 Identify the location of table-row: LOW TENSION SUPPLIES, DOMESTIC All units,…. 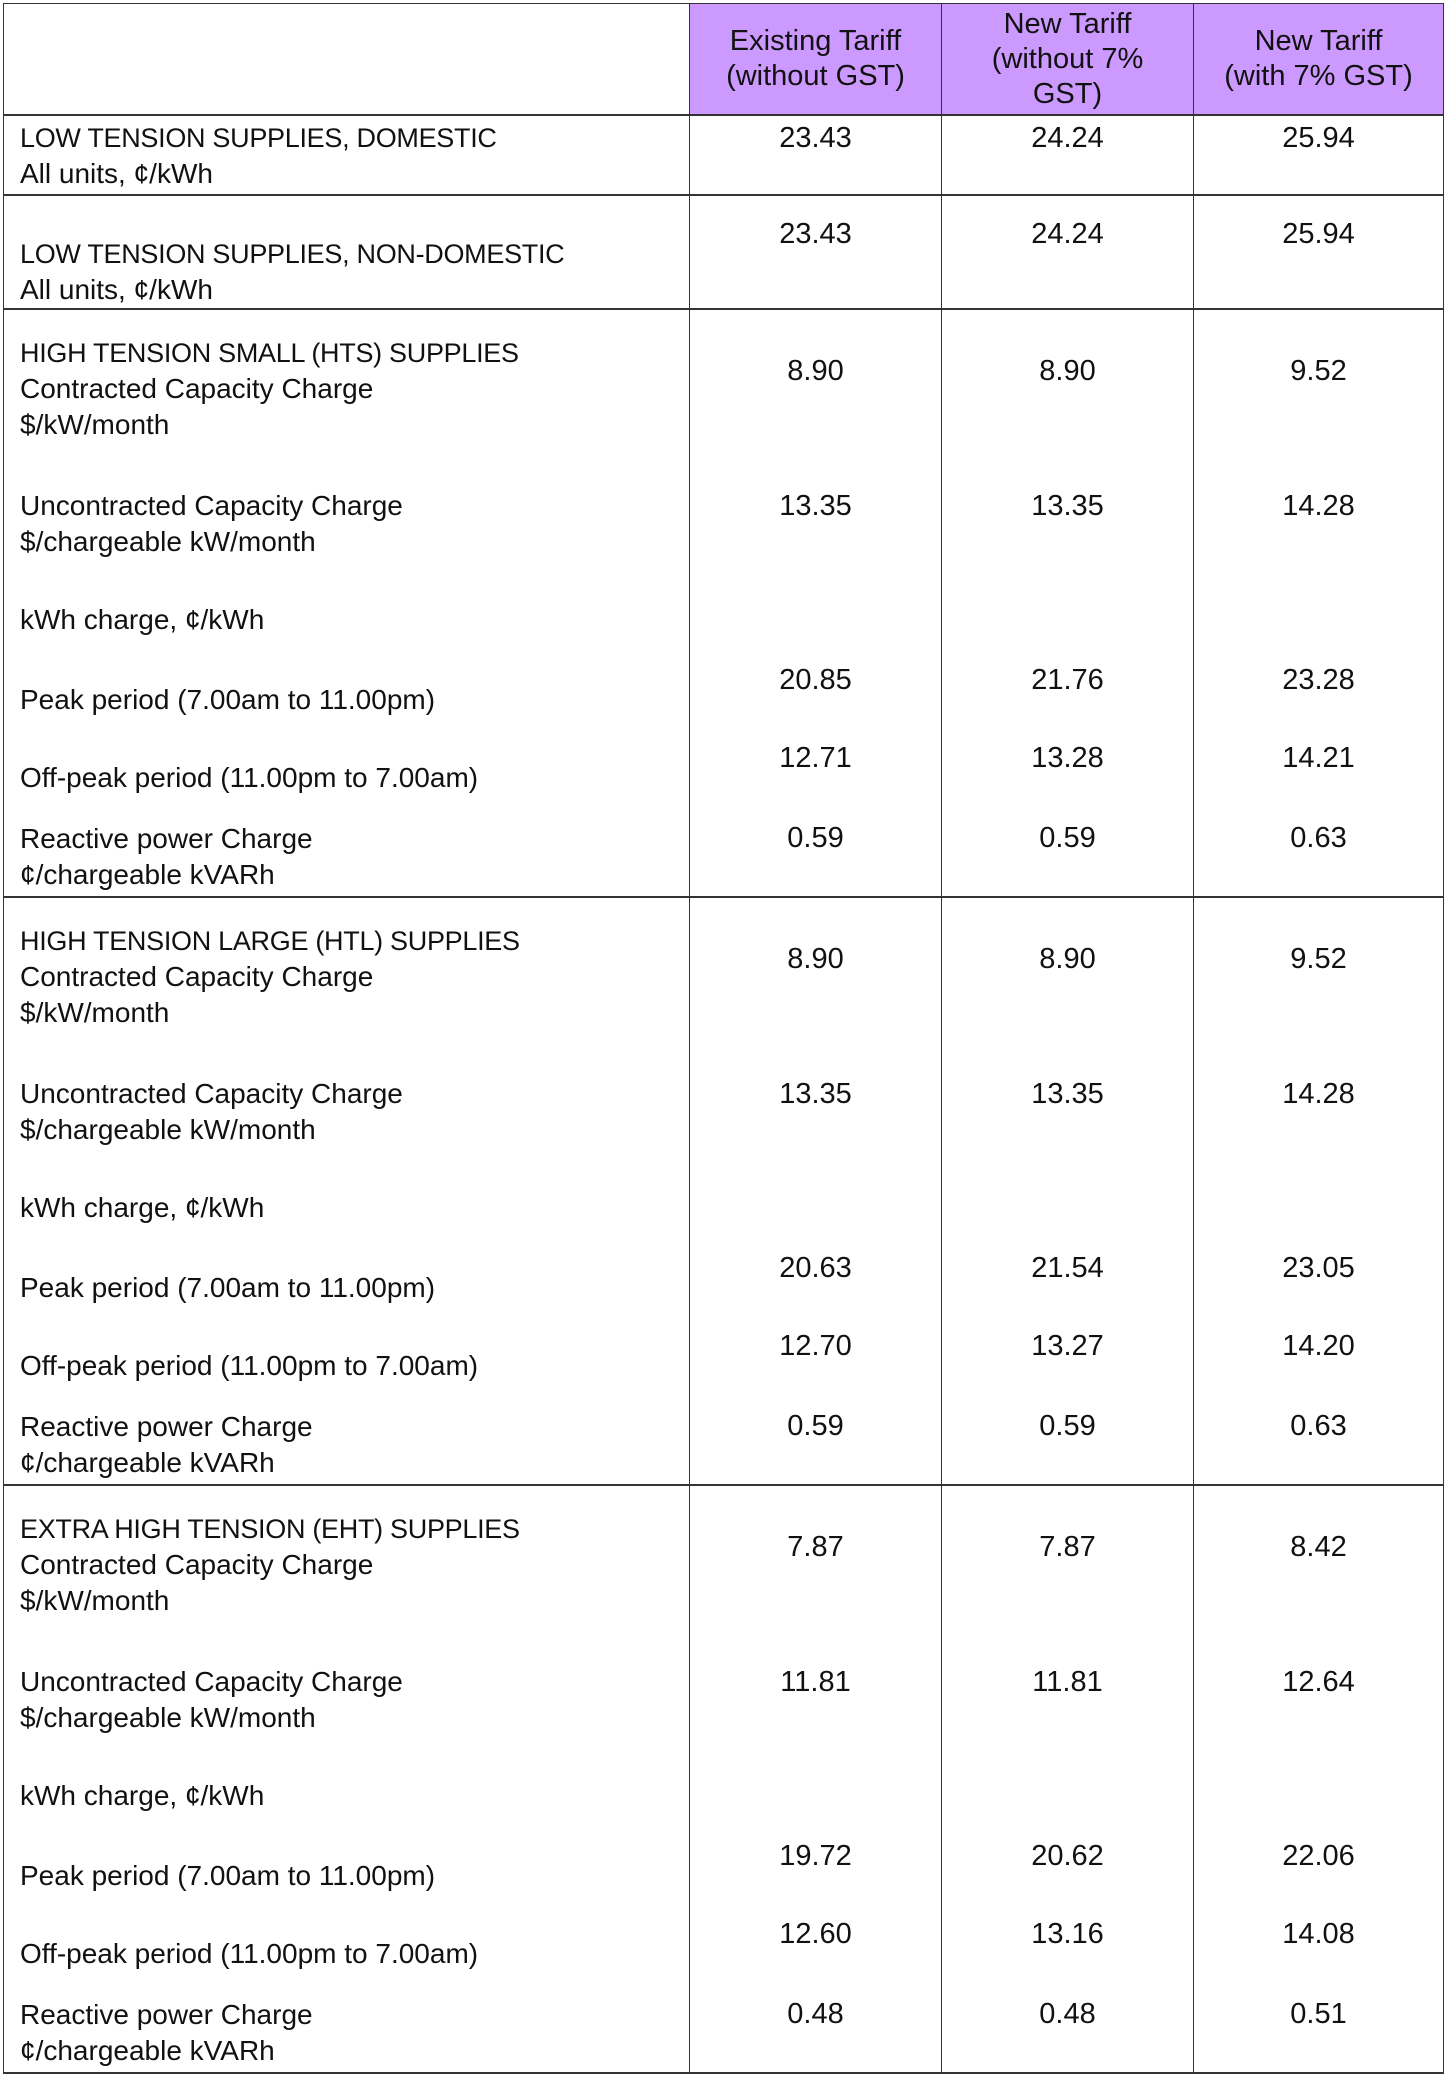
(723, 154).